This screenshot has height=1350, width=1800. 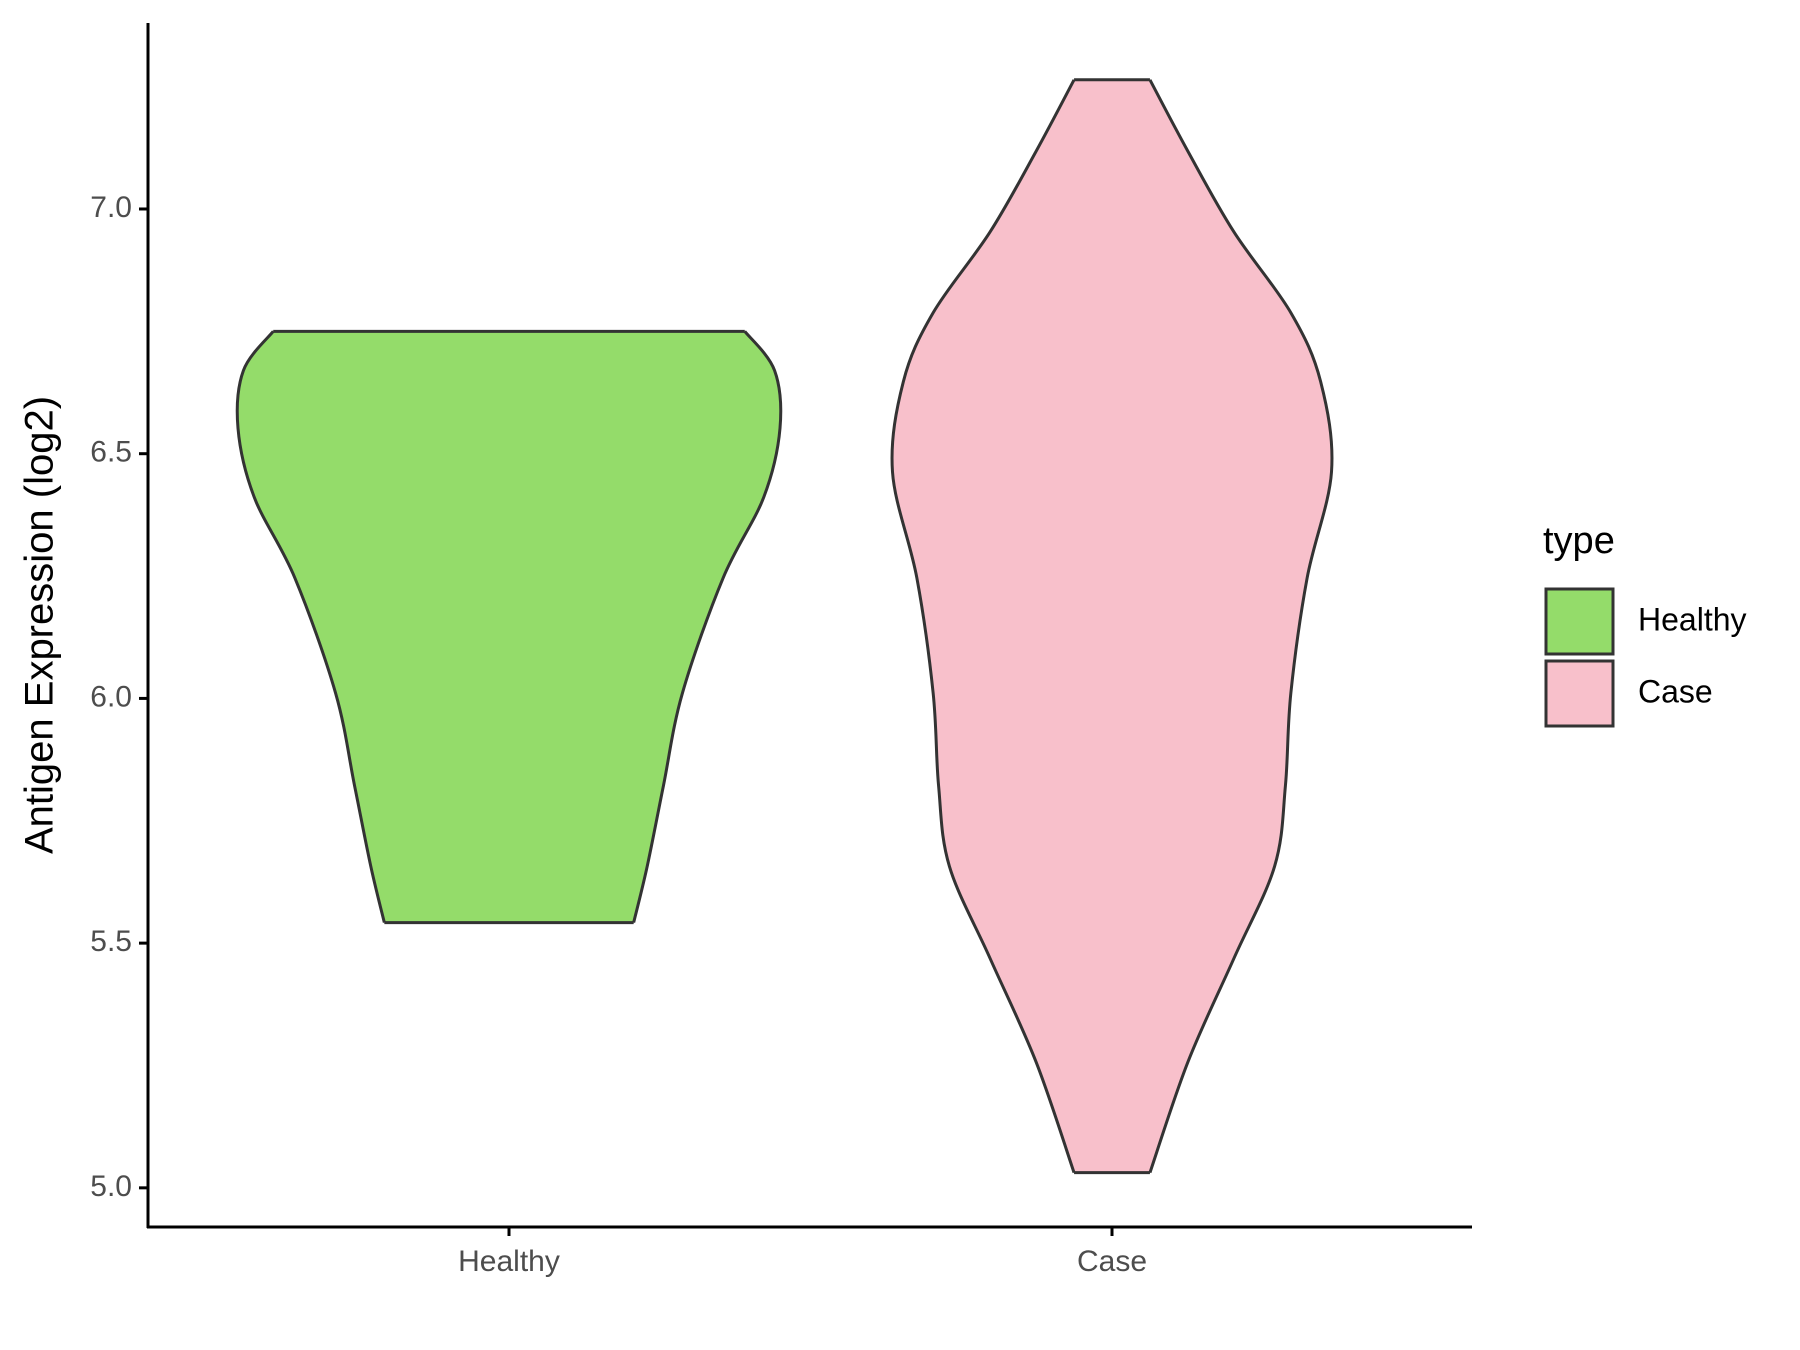 I want to click on x-tick-label: Healthy, so click(x=509, y=1261).